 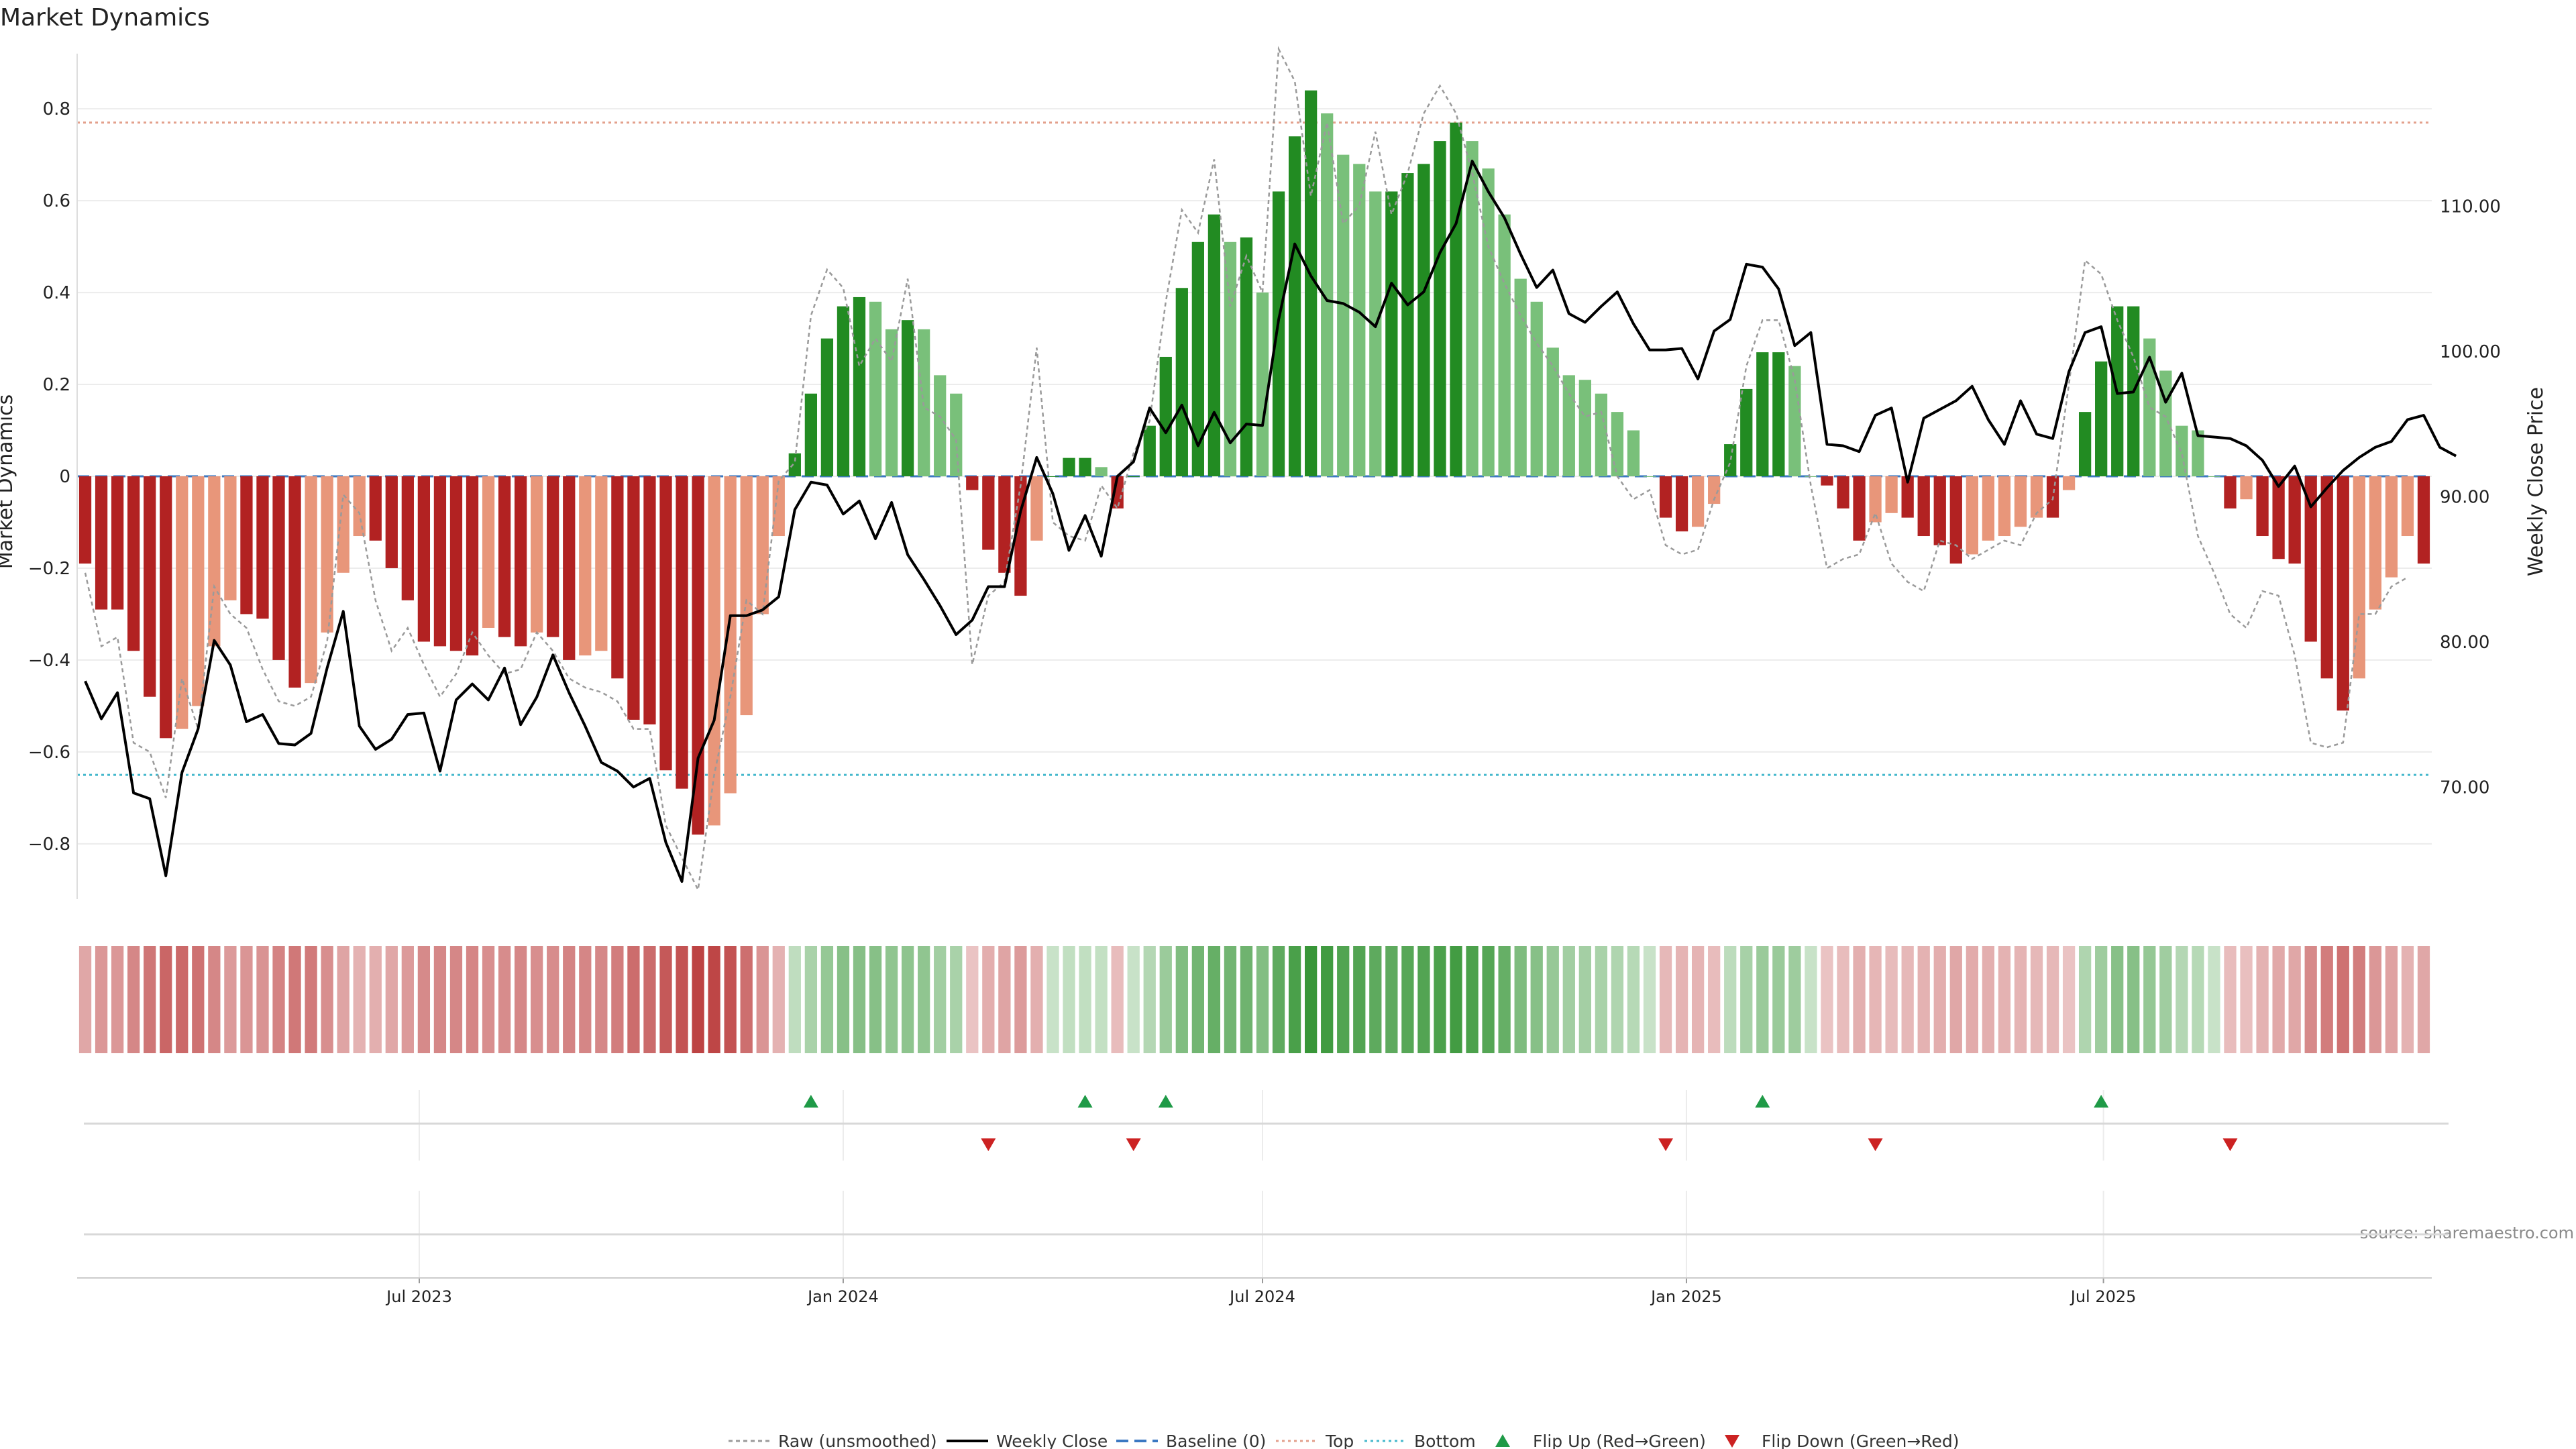 What do you see at coordinates (2464, 787) in the screenshot?
I see `y2-tick-label: 70.00` at bounding box center [2464, 787].